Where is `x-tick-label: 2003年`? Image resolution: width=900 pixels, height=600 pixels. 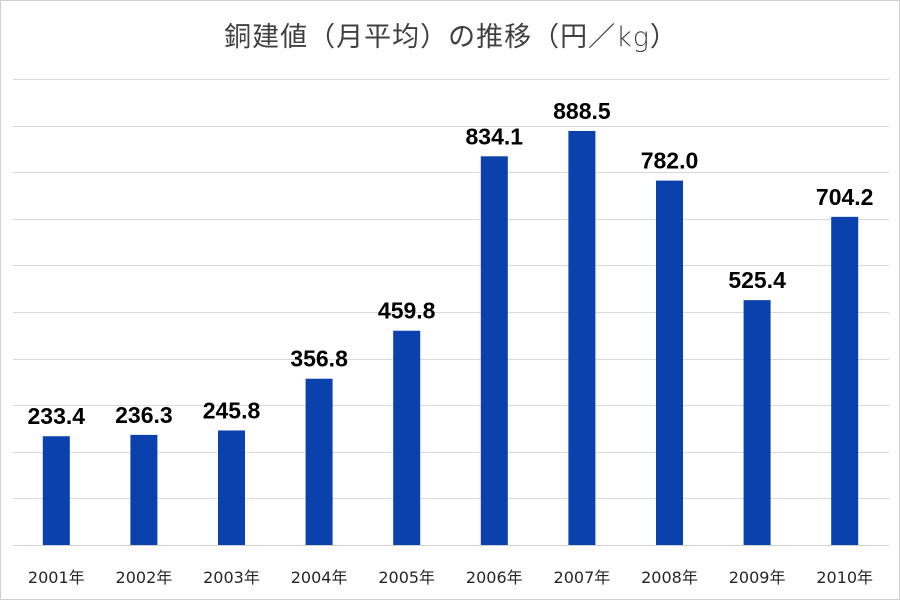
x-tick-label: 2003年 is located at coordinates (231, 577).